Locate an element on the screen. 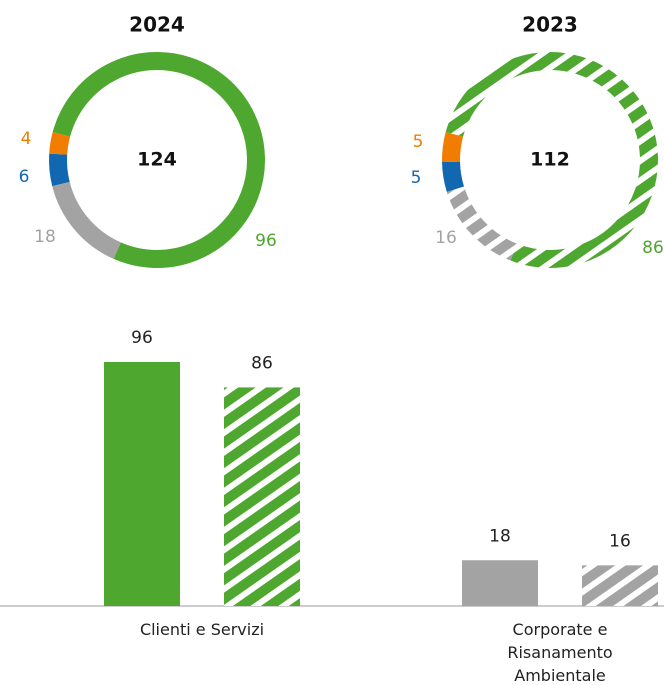 The height and width of the screenshot is (685, 664). category-label: Corporate e Risanamento Ambientale is located at coordinates (560, 652).